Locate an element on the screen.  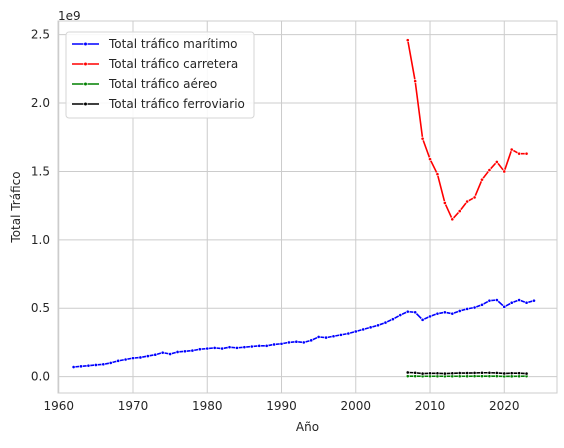
y-tick-label: 0.0 is located at coordinates (40, 377).